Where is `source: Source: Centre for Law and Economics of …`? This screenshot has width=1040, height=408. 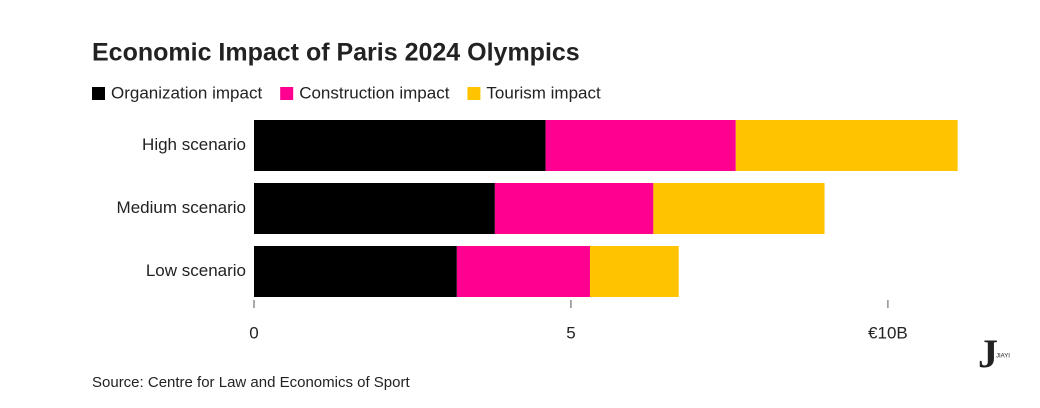
source: Source: Centre for Law and Economics of … is located at coordinates (251, 382).